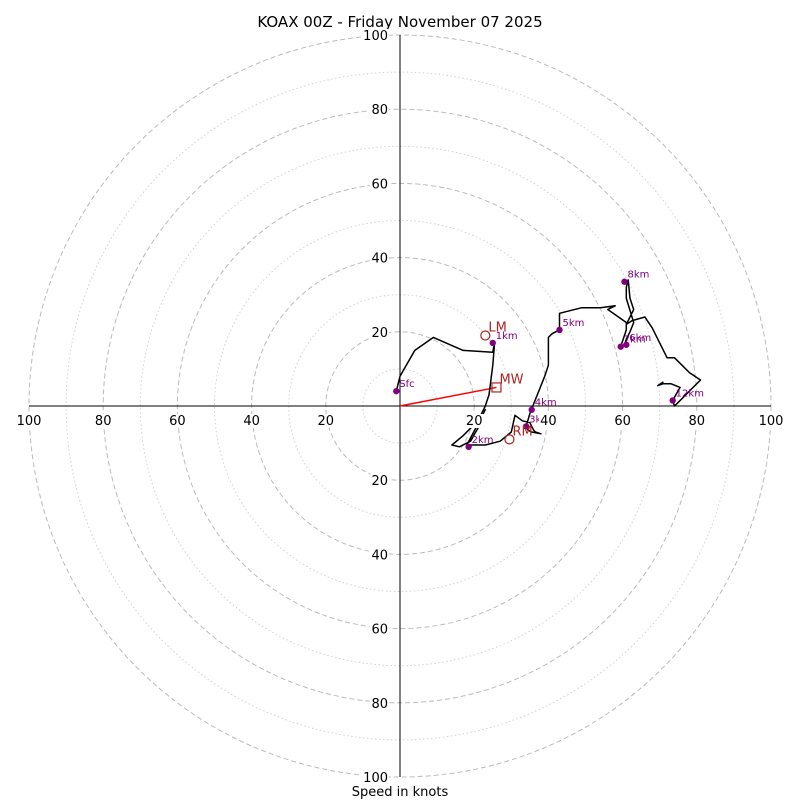 This screenshot has width=800, height=800. Describe the element at coordinates (624, 281) in the screenshot. I see `height-marker-8km` at that location.